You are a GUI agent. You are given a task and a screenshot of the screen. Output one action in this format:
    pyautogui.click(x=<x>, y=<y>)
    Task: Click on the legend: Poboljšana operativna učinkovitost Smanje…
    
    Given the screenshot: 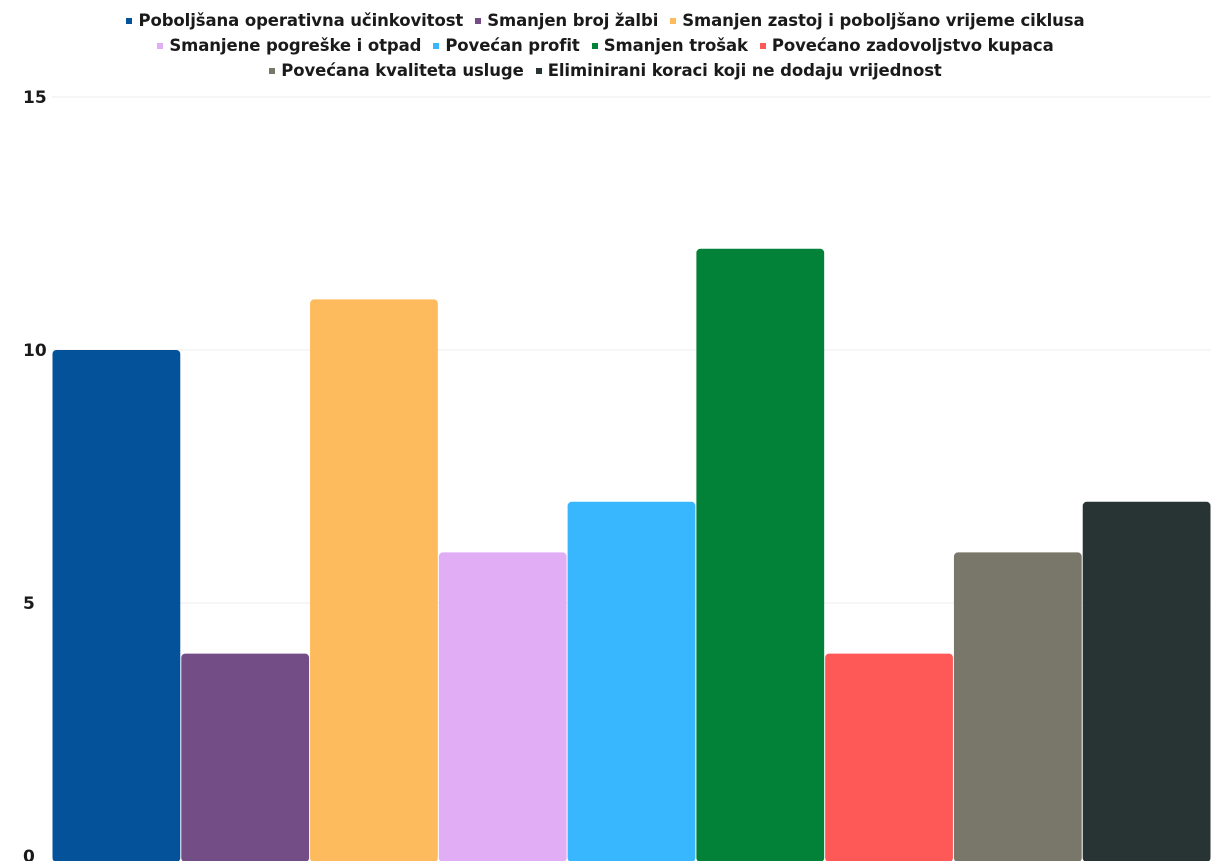 What is the action you would take?
    pyautogui.click(x=605, y=46)
    